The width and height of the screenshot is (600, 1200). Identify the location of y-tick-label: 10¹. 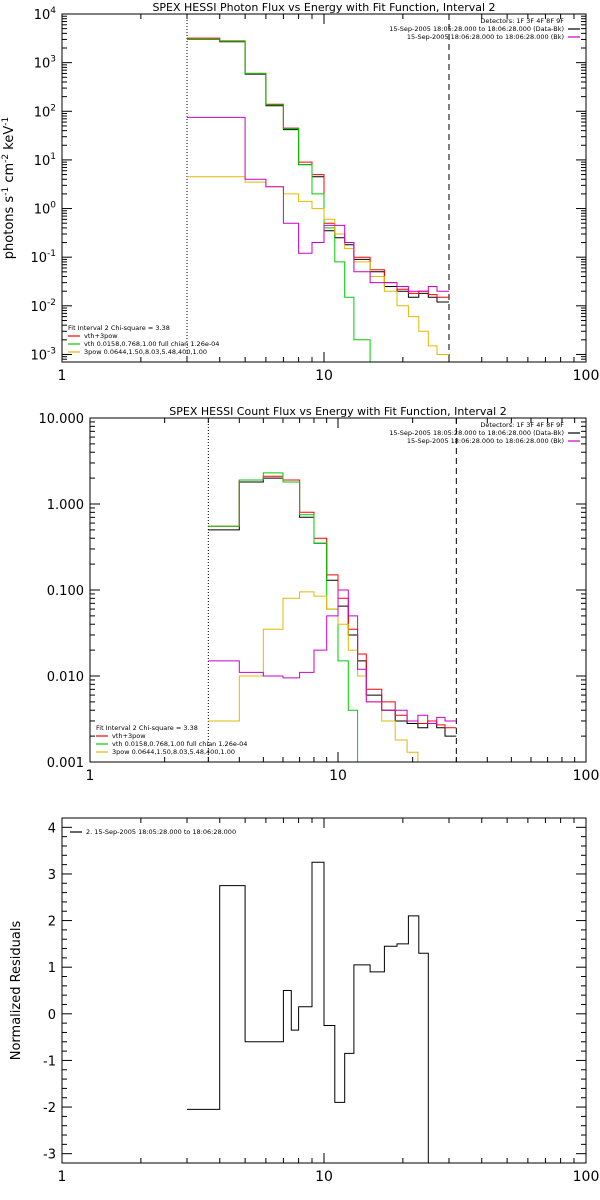
(45, 160).